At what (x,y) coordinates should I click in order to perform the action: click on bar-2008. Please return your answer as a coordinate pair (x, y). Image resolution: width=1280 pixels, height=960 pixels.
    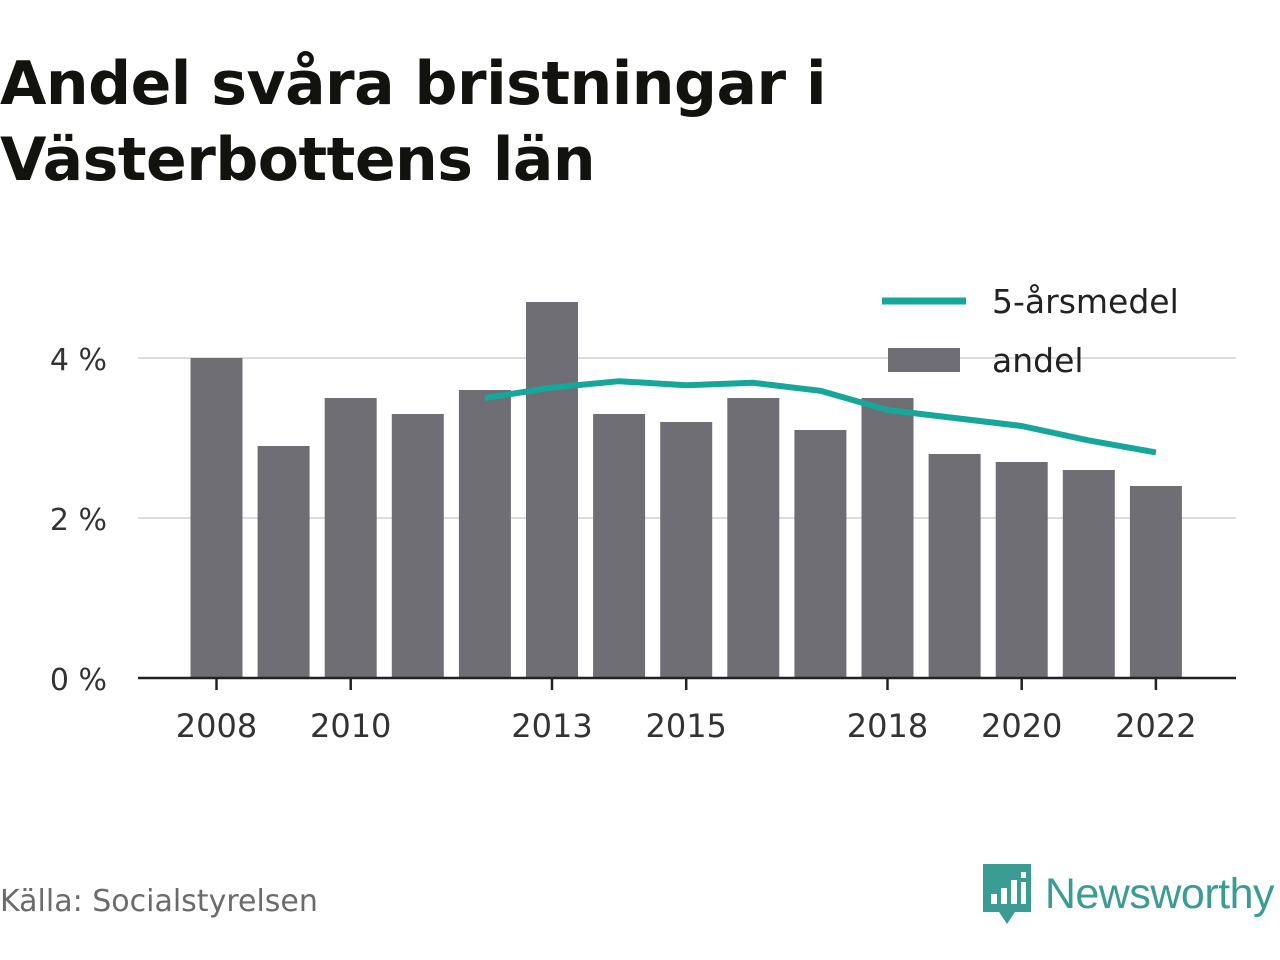
    Looking at the image, I should click on (216, 518).